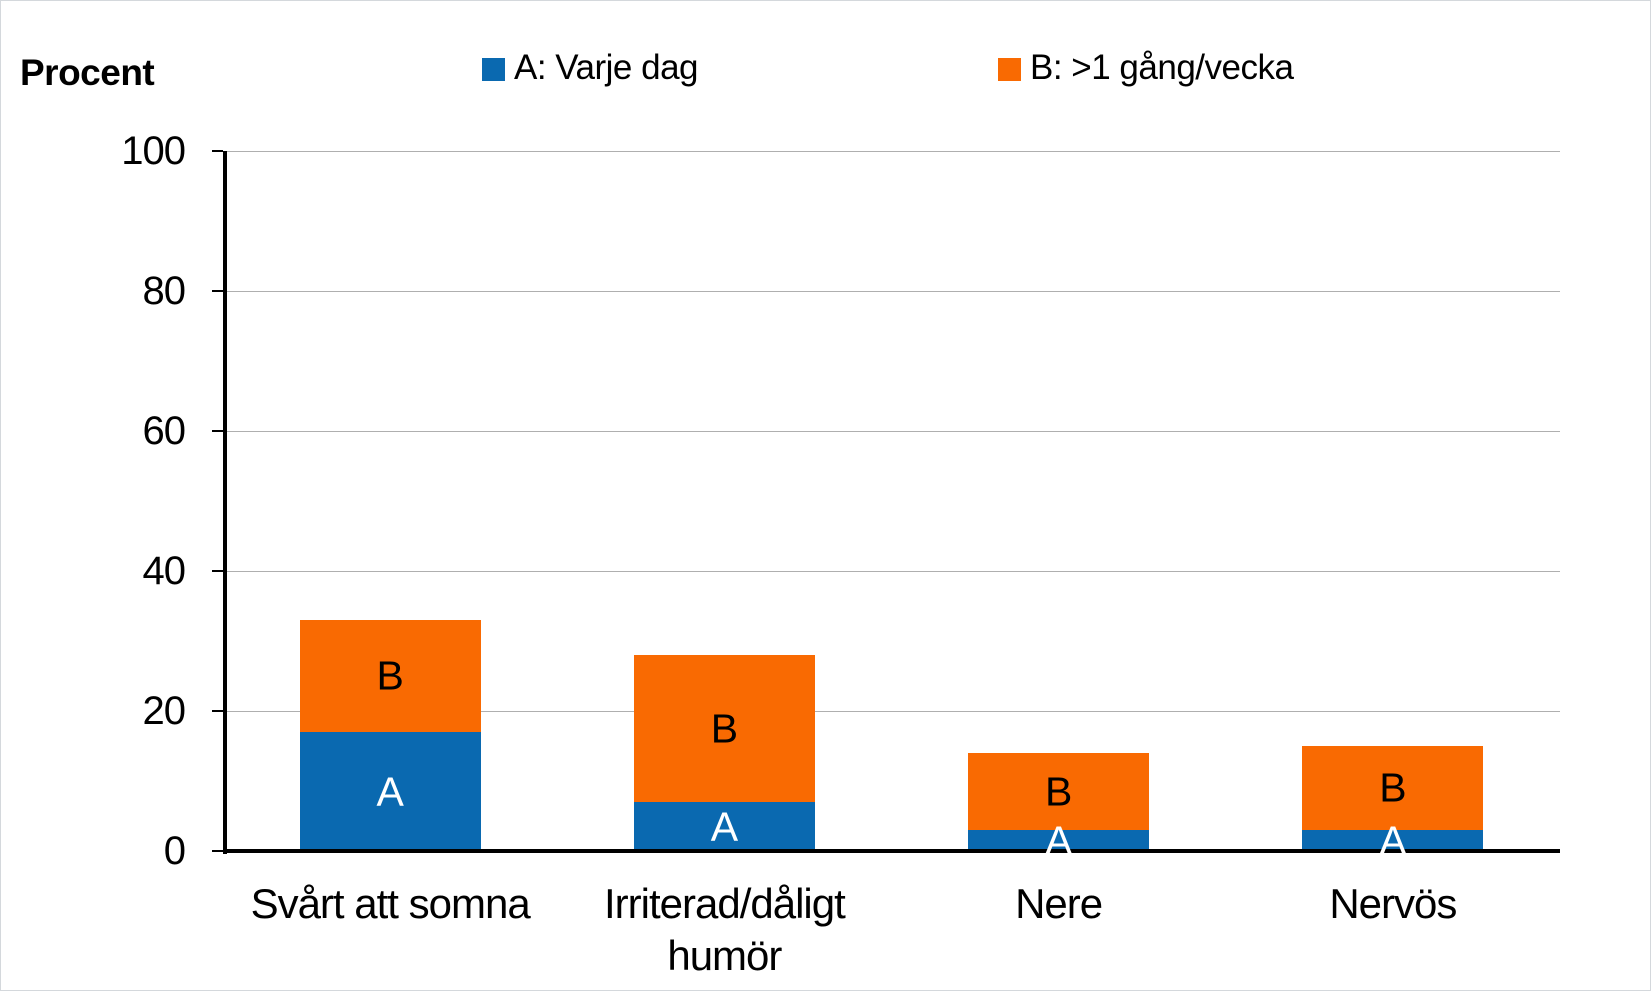  I want to click on legend-item: A: Varje dag, so click(590, 67).